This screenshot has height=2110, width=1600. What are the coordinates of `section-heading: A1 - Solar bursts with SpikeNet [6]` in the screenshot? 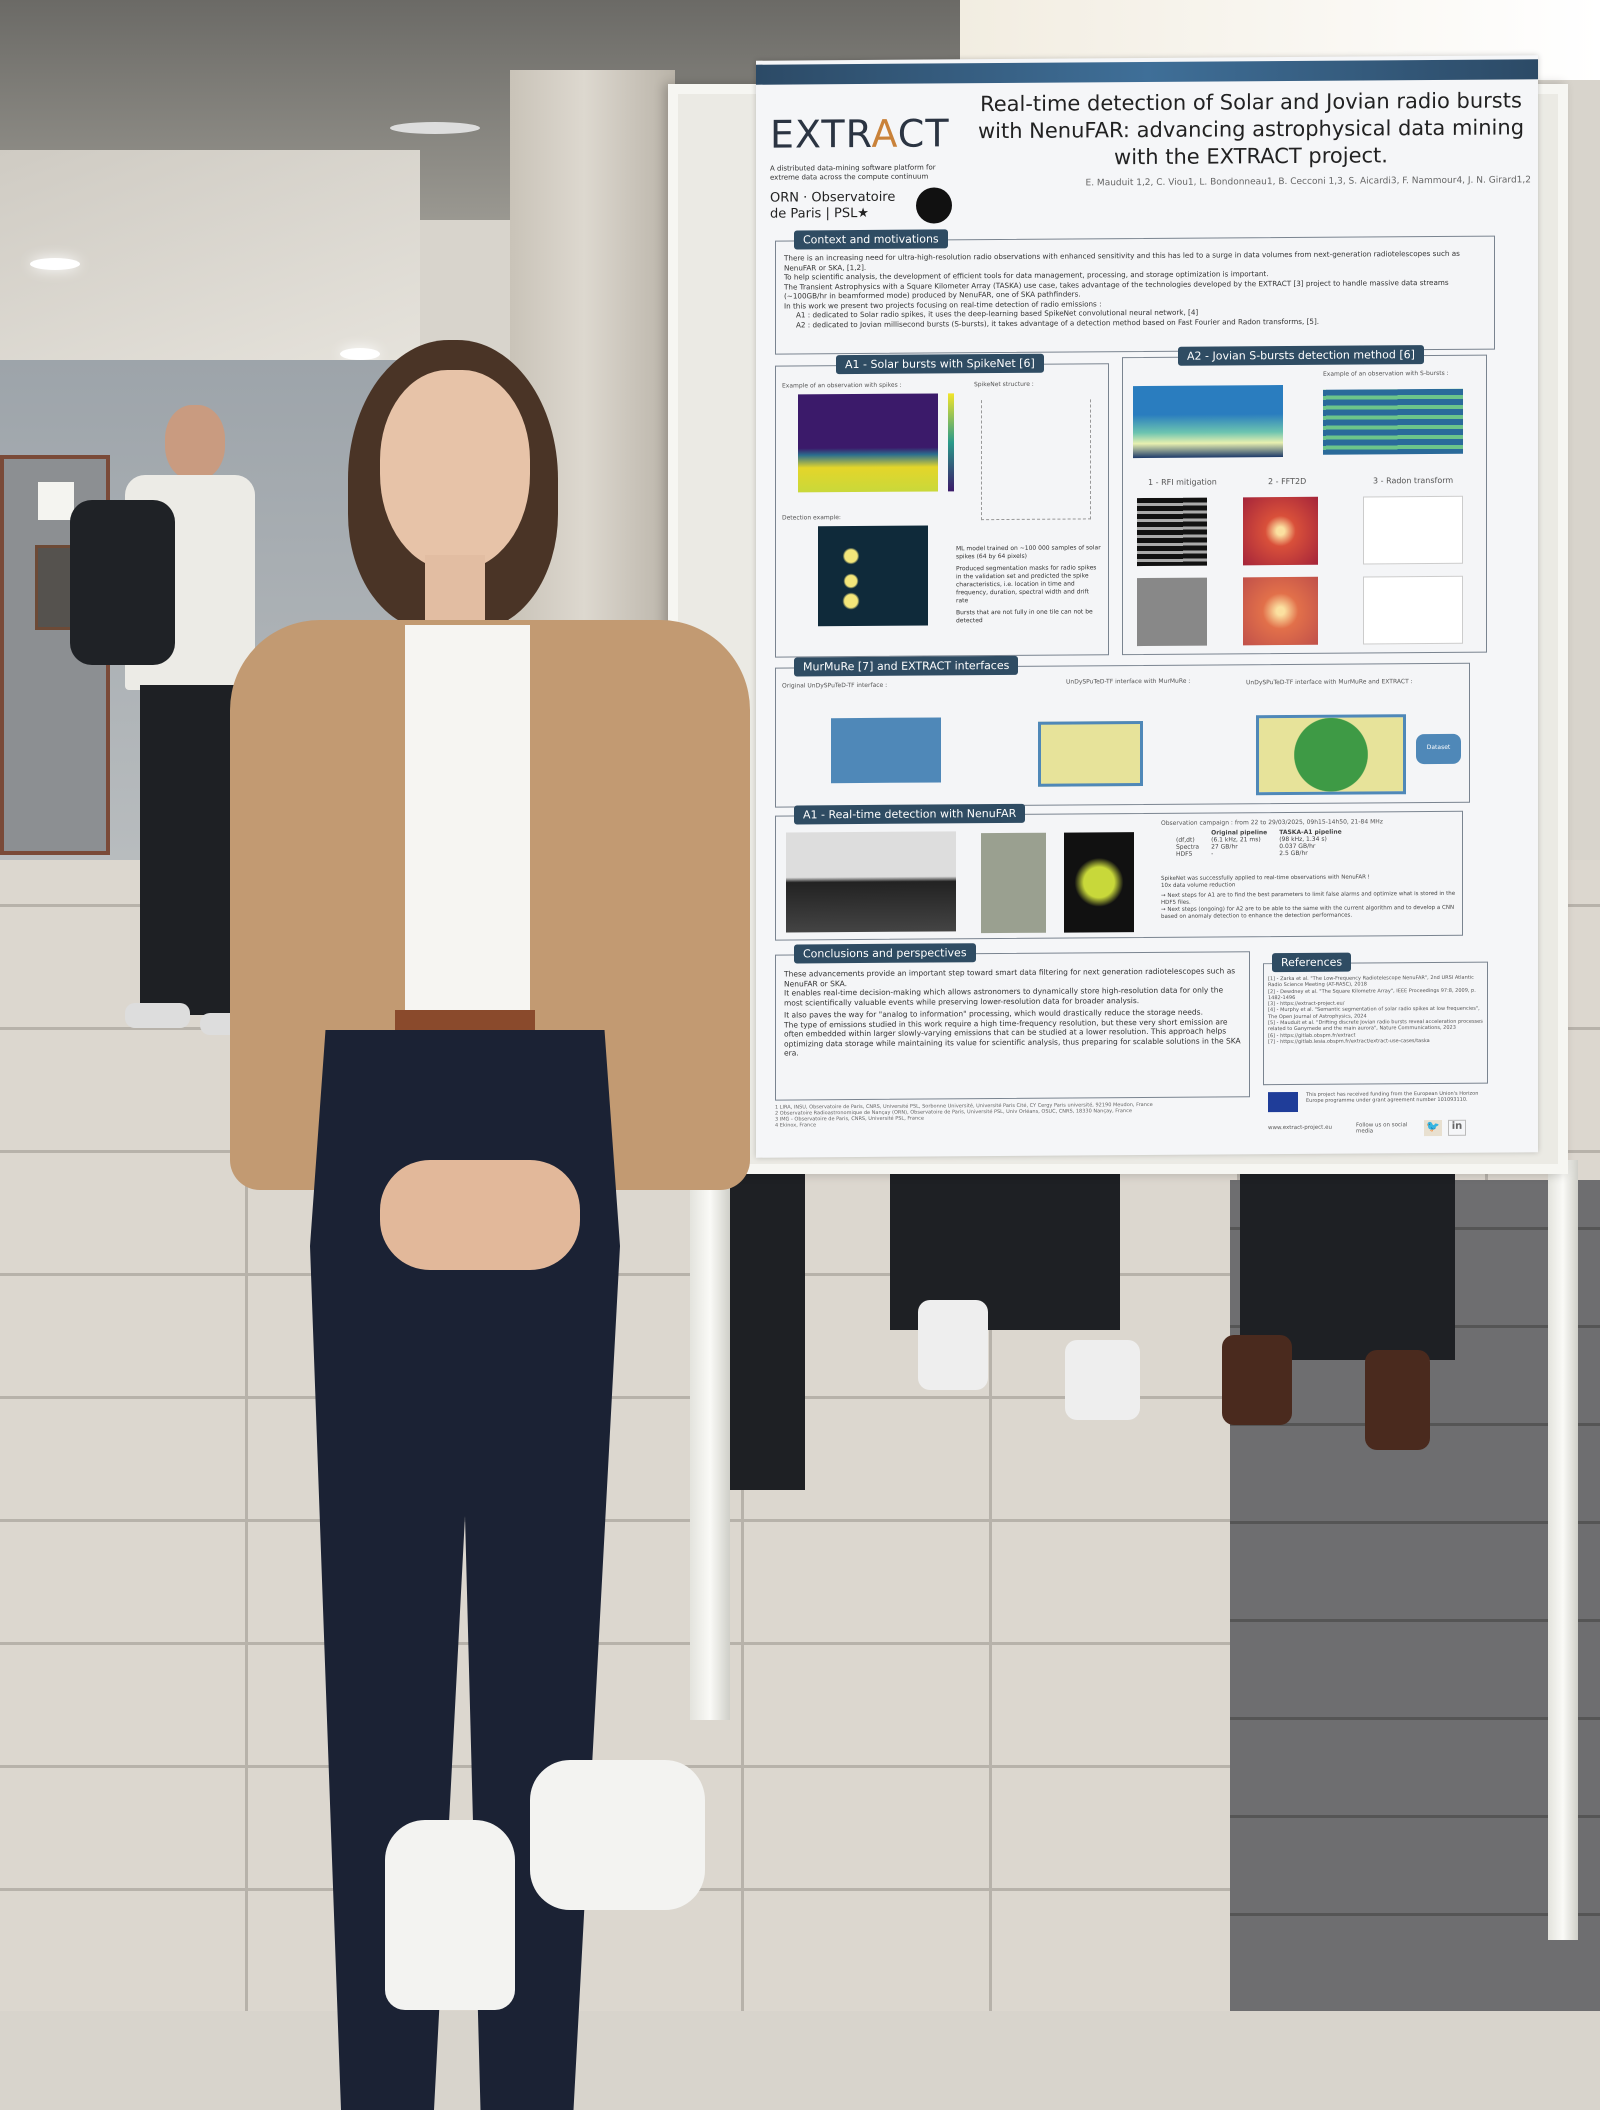 It's located at (940, 364).